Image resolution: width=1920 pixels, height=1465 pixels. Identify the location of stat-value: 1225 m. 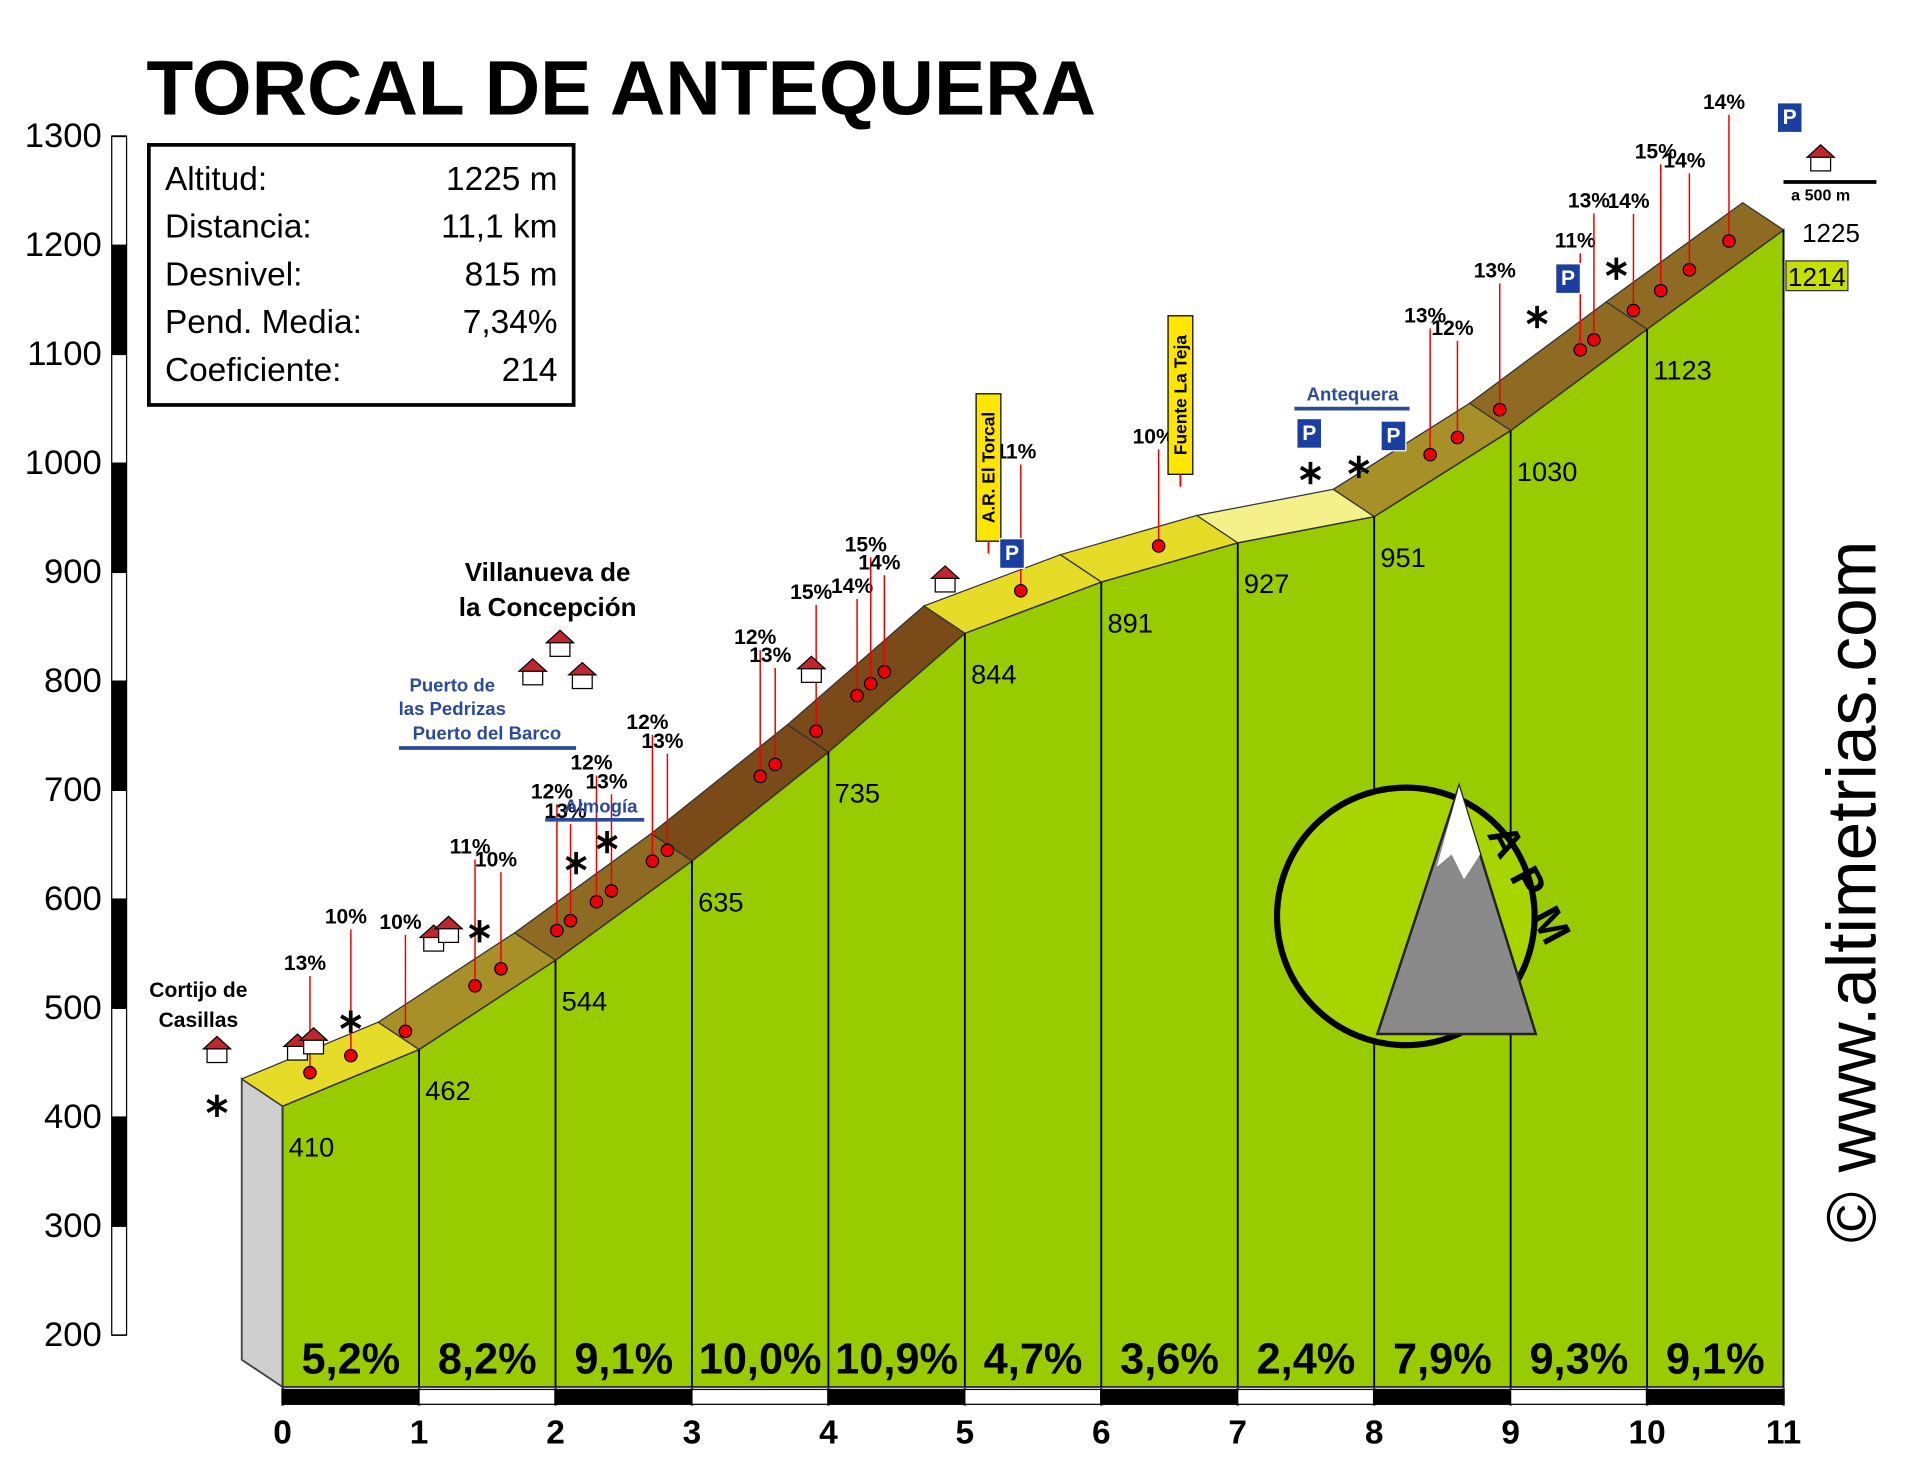
(501, 179).